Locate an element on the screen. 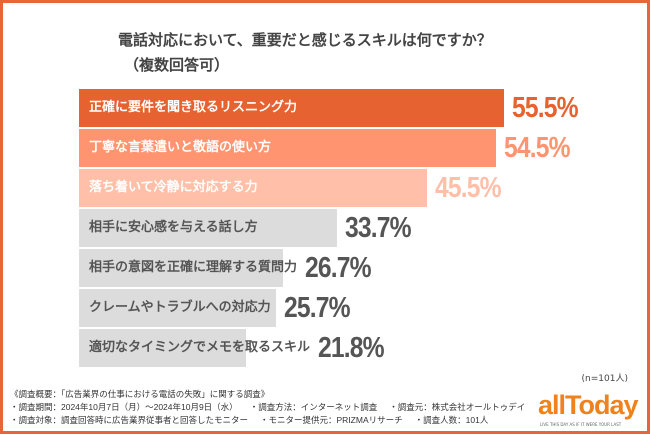  value-label: 33.7% is located at coordinates (378, 228).